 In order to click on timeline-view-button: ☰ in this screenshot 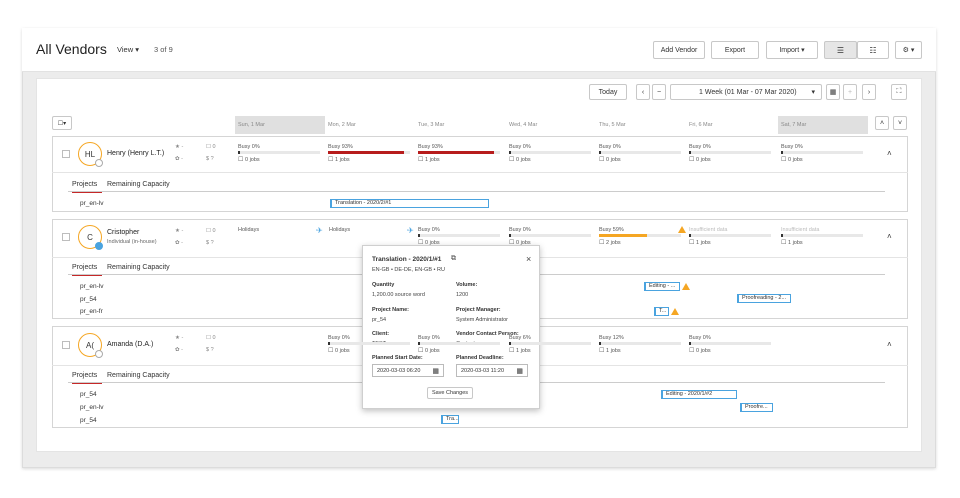, I will do `click(840, 50)`.